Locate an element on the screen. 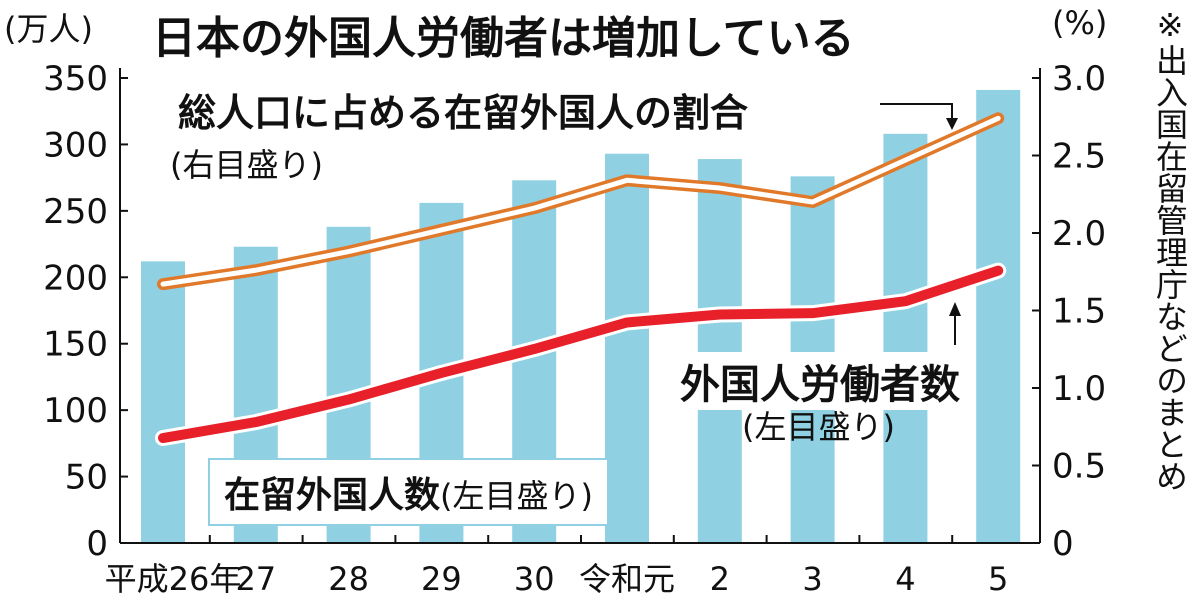 The height and width of the screenshot is (605, 1200). x-tick-label: 28 is located at coordinates (348, 579).